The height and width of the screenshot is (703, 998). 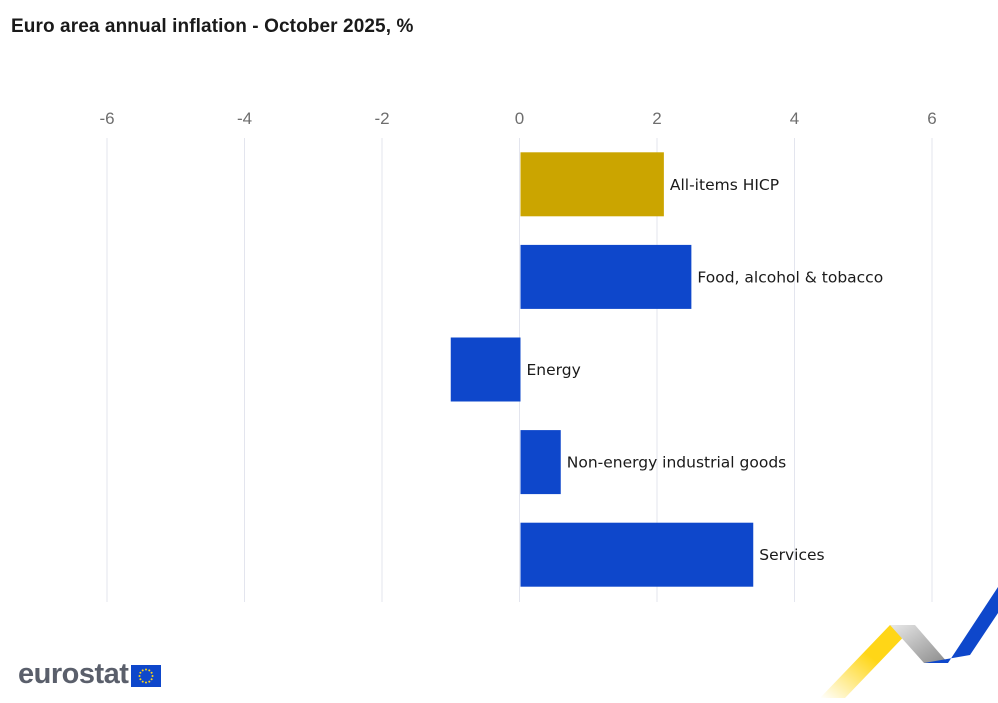 I want to click on x-tick-label: 6, so click(x=931, y=118).